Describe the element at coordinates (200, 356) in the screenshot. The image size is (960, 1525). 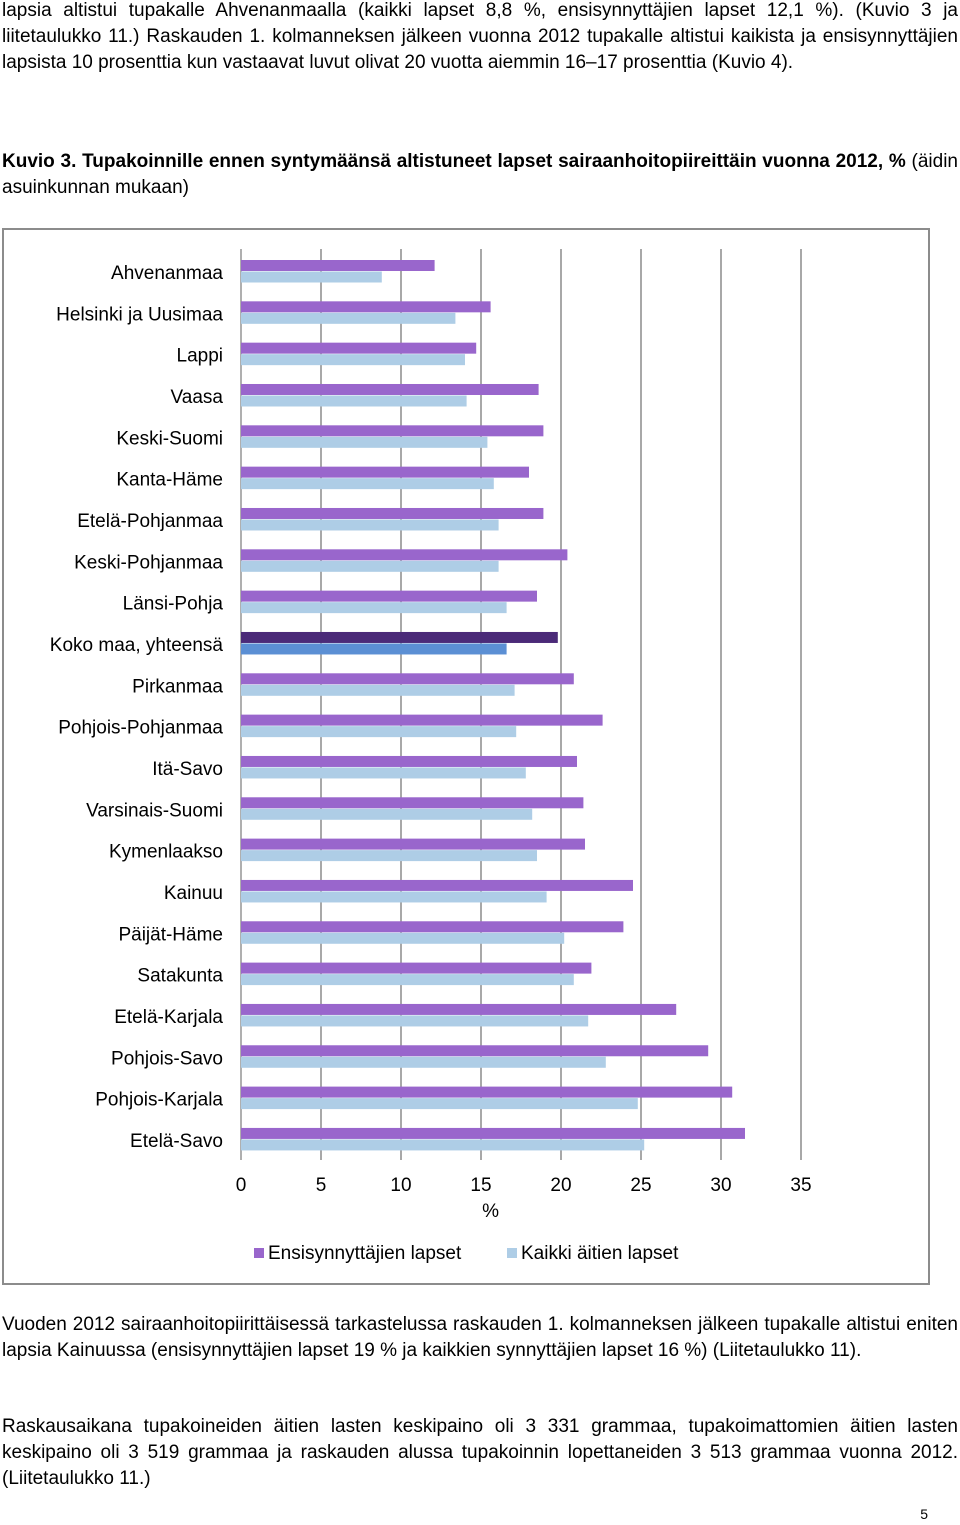
I see `category-label: Lappi` at that location.